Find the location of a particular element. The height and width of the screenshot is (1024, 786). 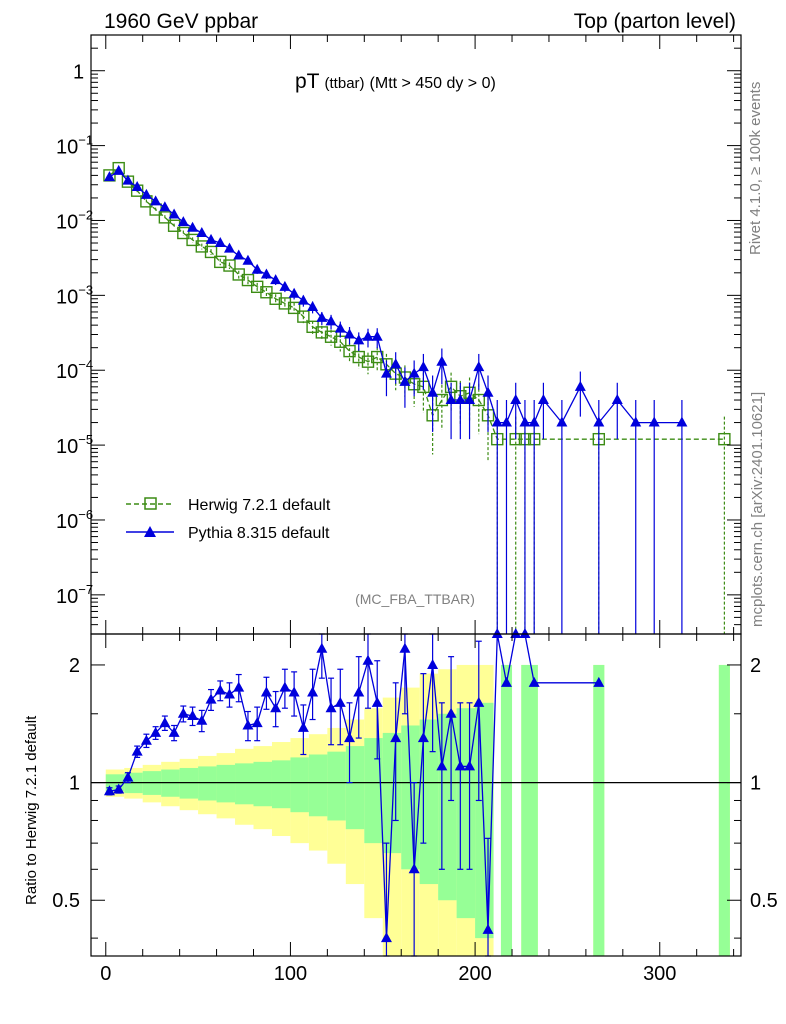

main-ytick-label-0: 1 is located at coordinates (78, 73).